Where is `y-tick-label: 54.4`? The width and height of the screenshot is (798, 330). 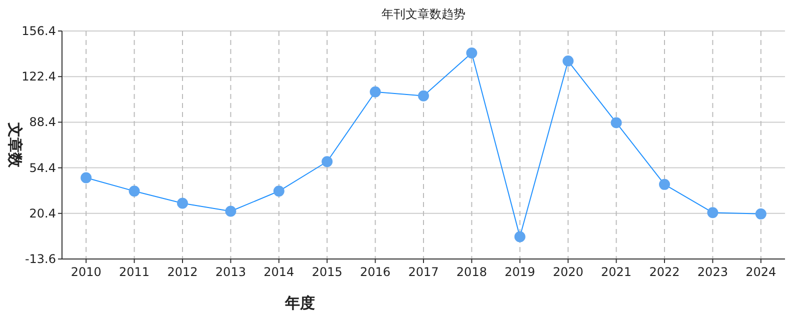
y-tick-label: 54.4 is located at coordinates (42, 167).